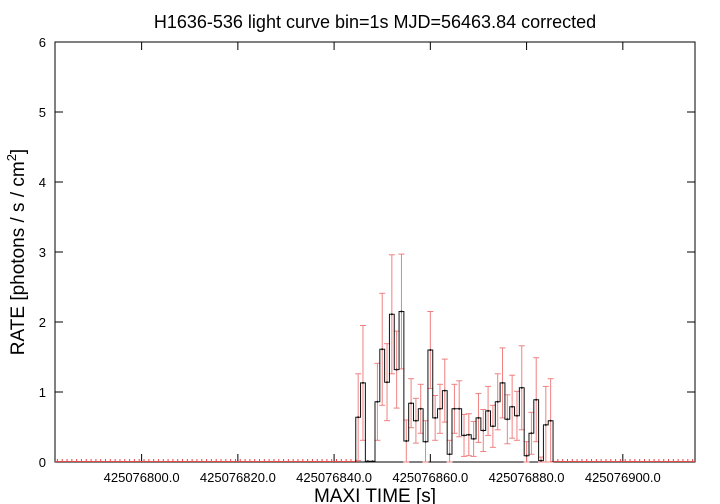 The width and height of the screenshot is (720, 504). What do you see at coordinates (42, 462) in the screenshot?
I see `y-tick-label: 0` at bounding box center [42, 462].